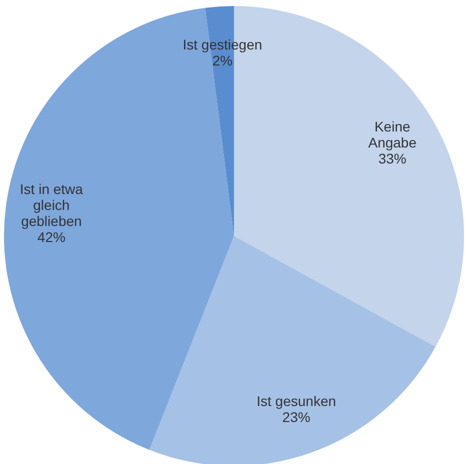 The height and width of the screenshot is (464, 465). I want to click on slice-label: Ist gesunken, so click(296, 401).